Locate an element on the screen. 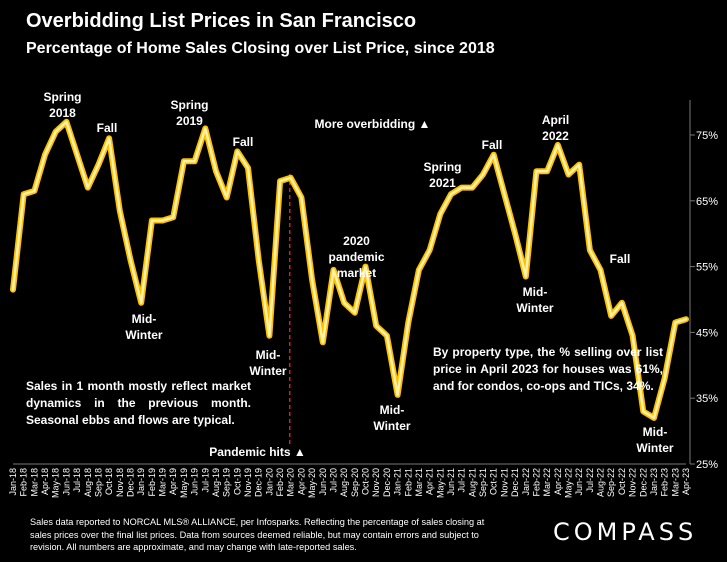 The height and width of the screenshot is (562, 727). x-tick-label: Mar-20 is located at coordinates (291, 482).